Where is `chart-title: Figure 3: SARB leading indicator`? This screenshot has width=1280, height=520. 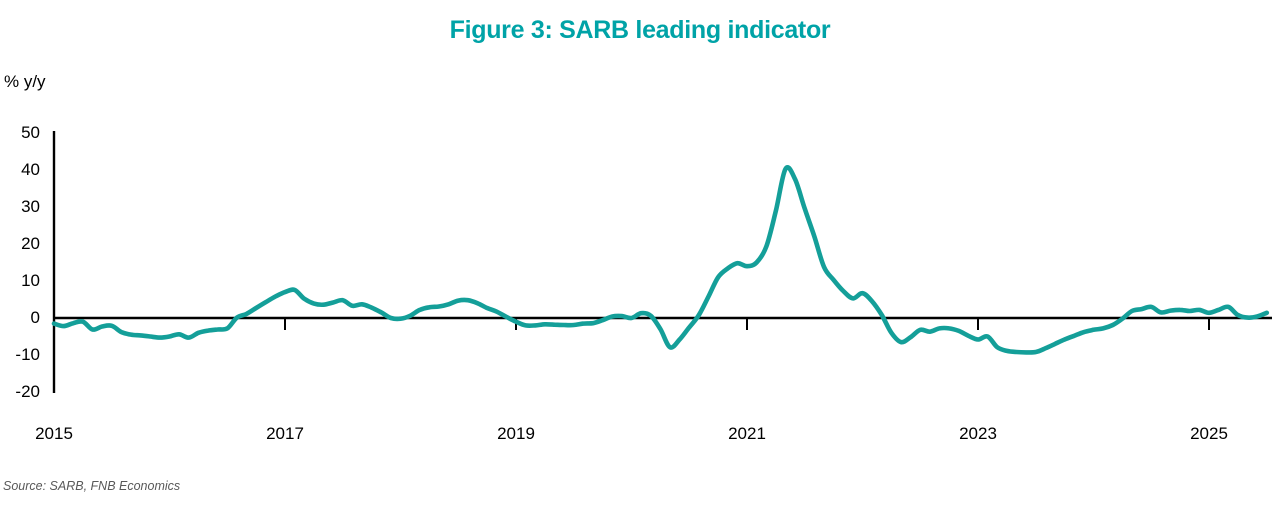 chart-title: Figure 3: SARB leading indicator is located at coordinates (640, 30).